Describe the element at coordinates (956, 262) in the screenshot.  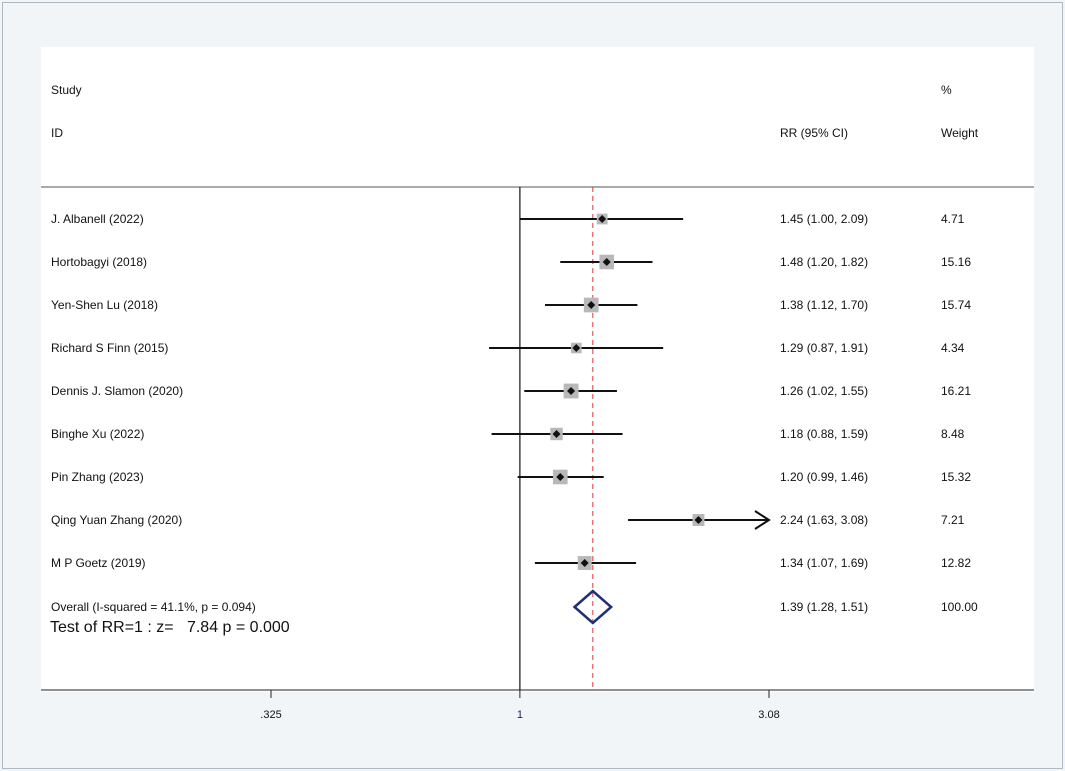
I see `weight-text: 15.16` at that location.